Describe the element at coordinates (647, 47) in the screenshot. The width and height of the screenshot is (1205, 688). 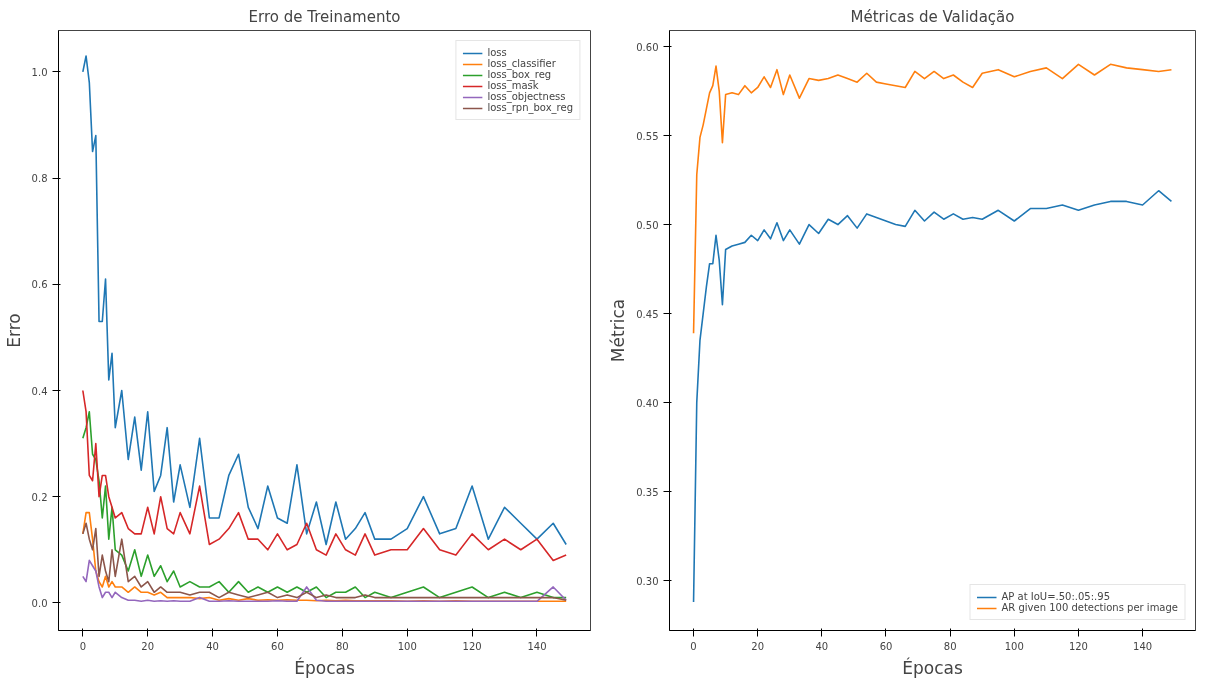
I see `y-tick-label: 0.60` at that location.